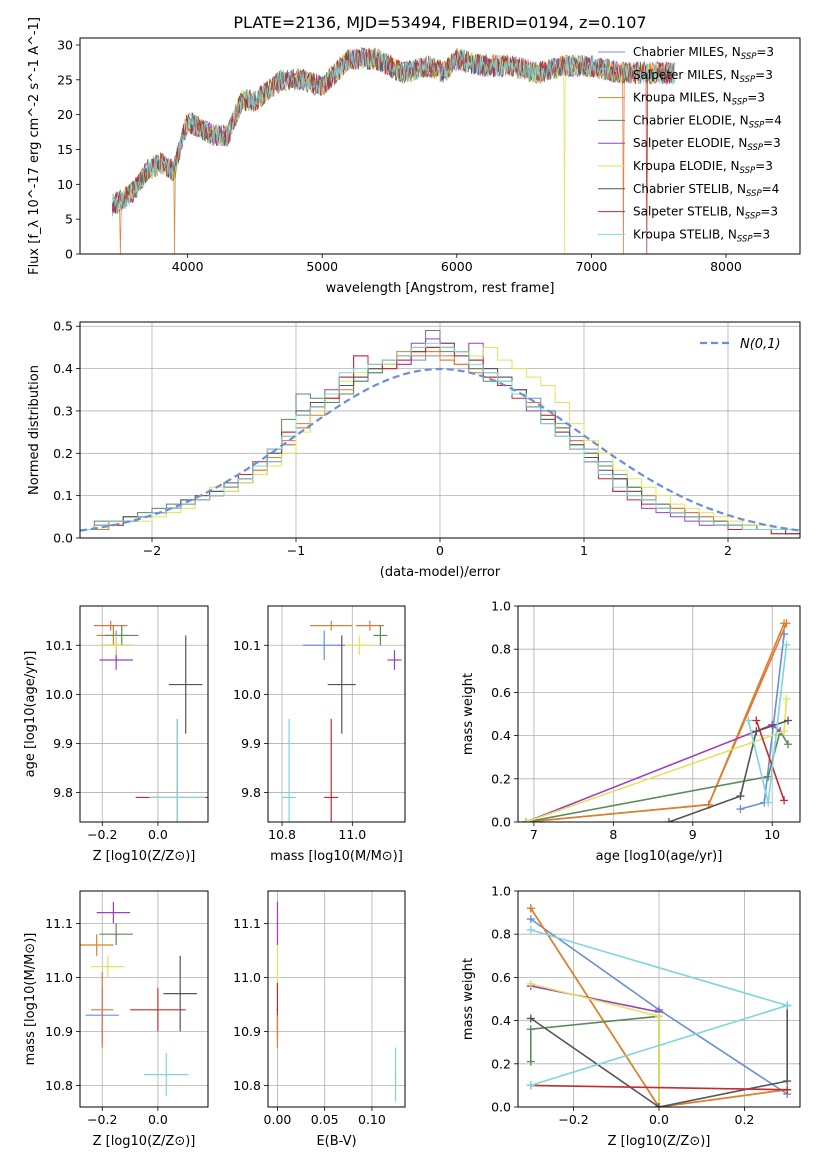  What do you see at coordinates (440, 550) in the screenshot?
I see `x-tick-label: 0` at bounding box center [440, 550].